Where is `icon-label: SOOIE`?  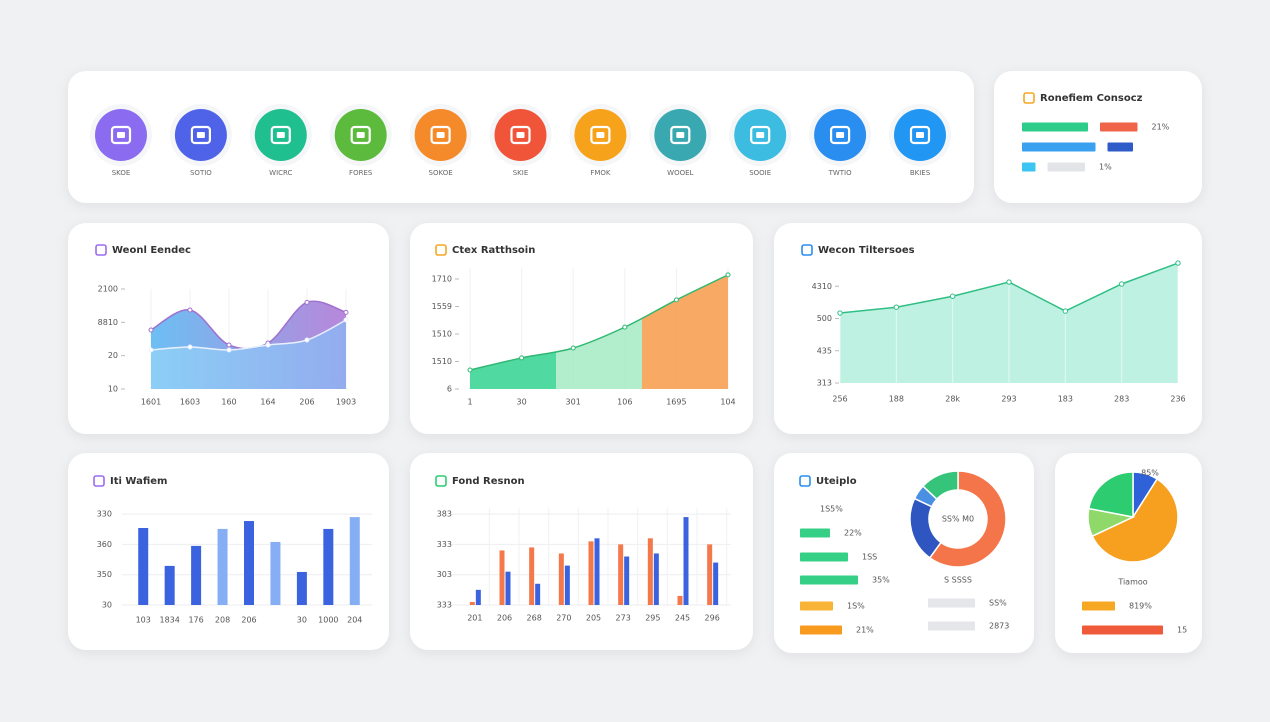 icon-label: SOOIE is located at coordinates (760, 173).